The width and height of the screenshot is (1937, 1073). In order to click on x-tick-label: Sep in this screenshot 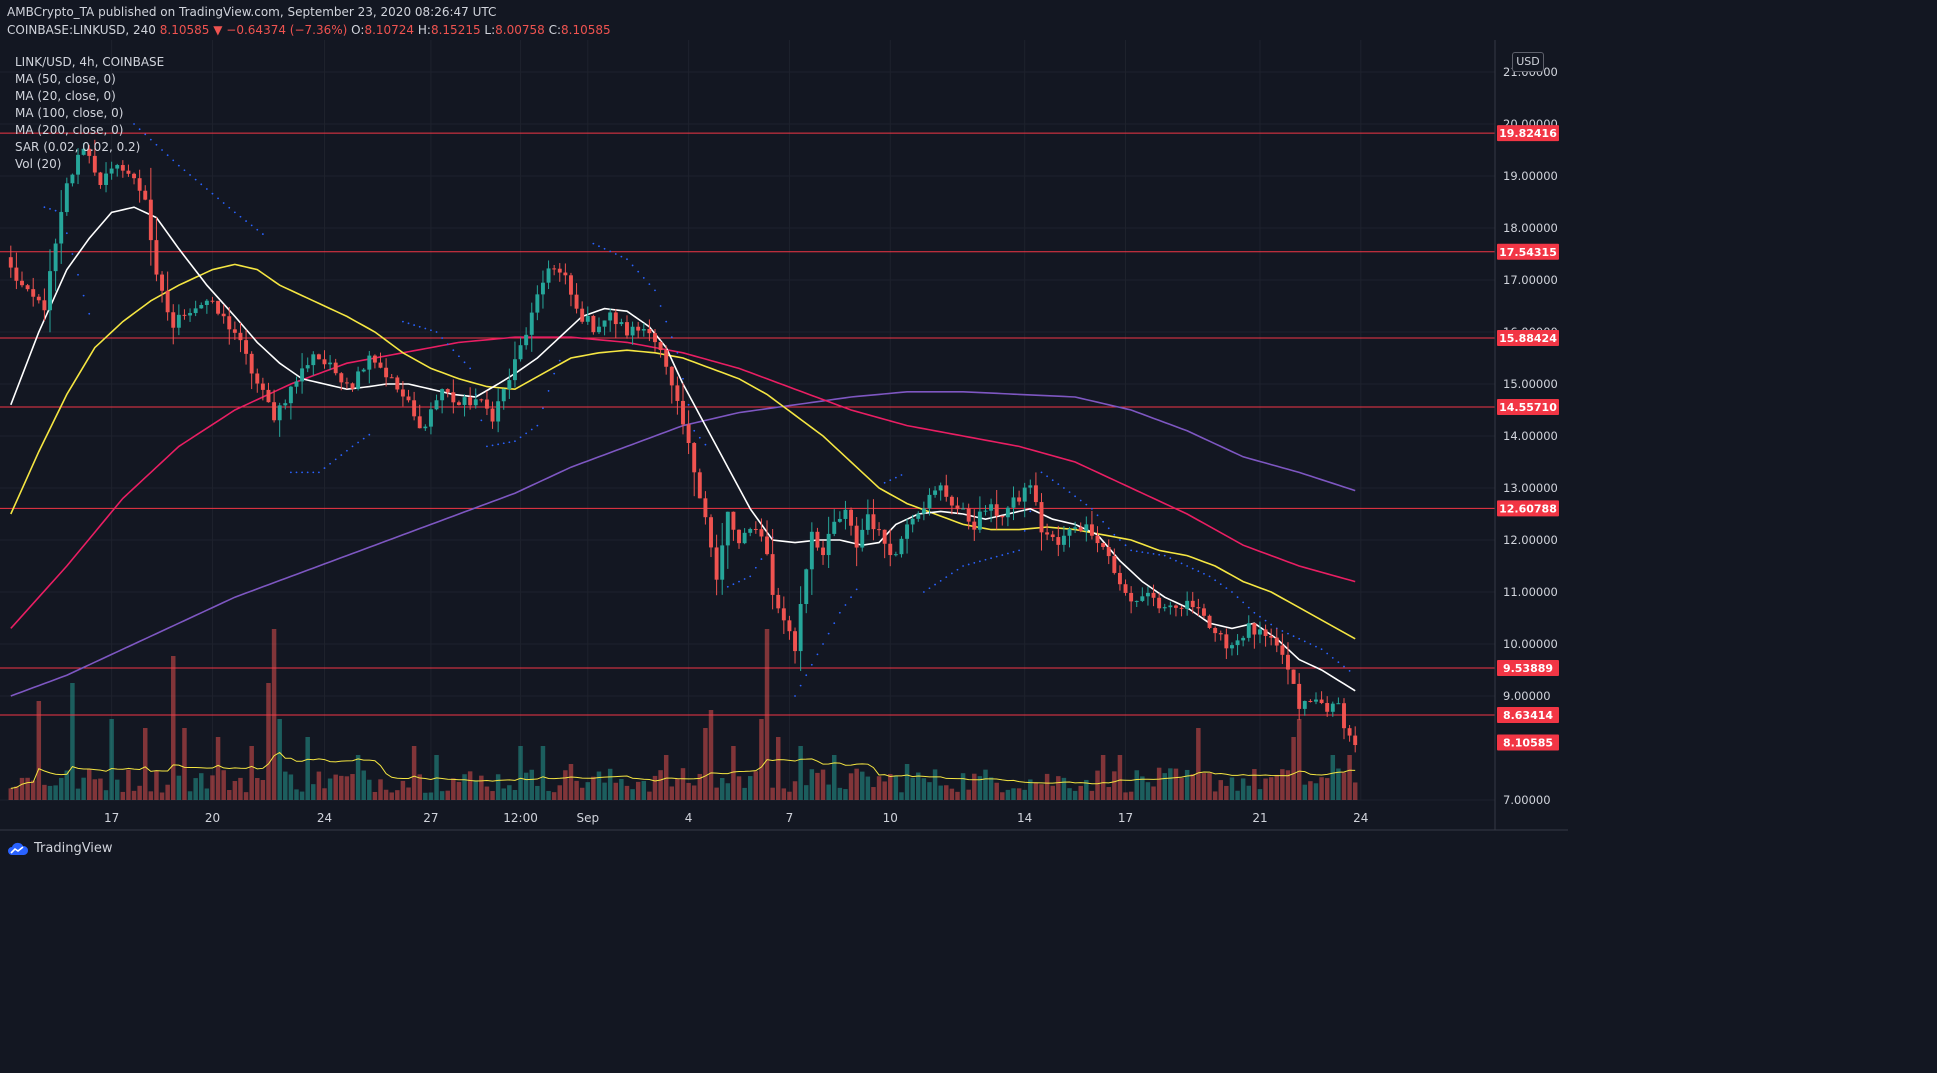, I will do `click(587, 818)`.